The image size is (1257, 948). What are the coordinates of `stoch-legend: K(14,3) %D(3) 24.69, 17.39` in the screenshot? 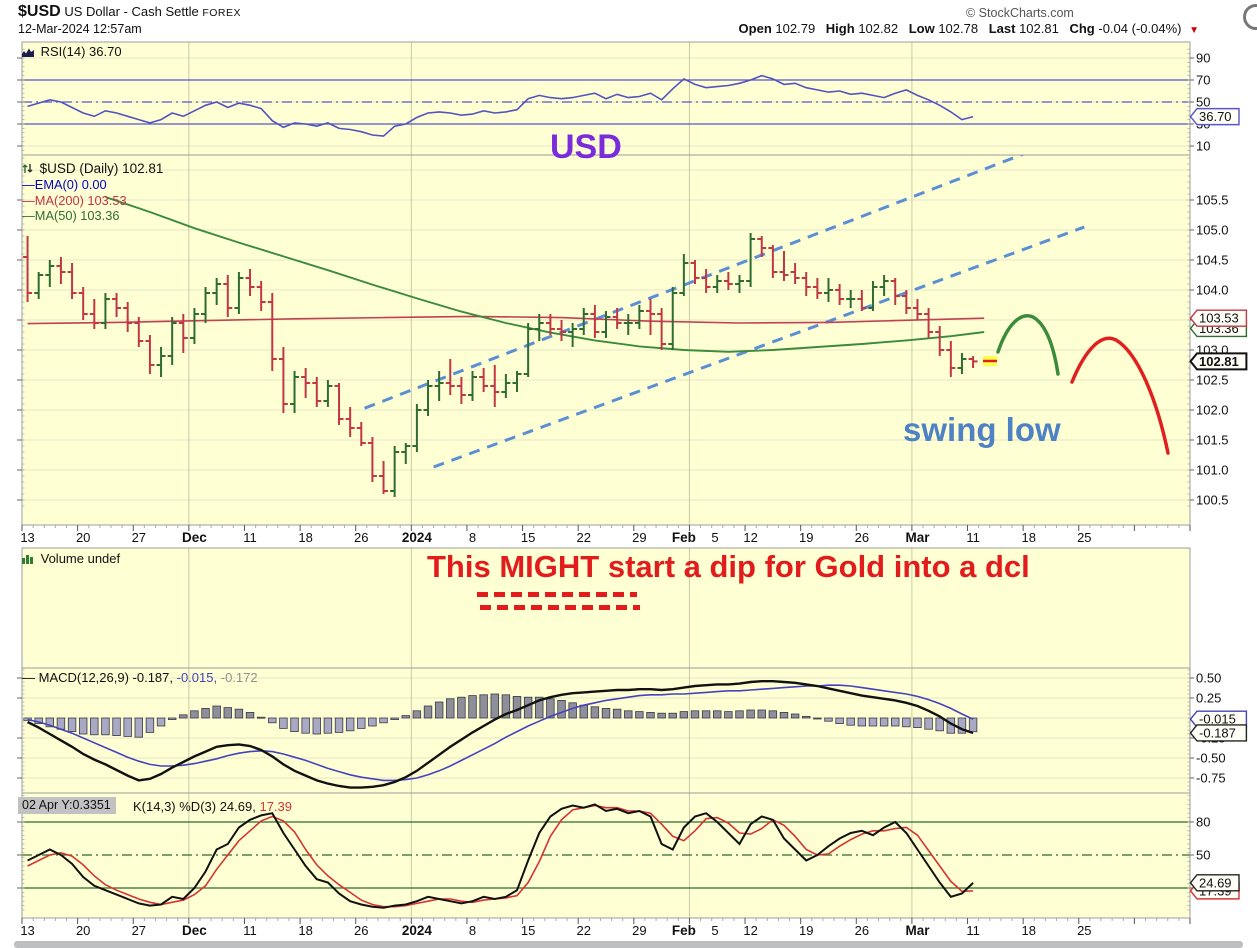 It's located at (212, 806).